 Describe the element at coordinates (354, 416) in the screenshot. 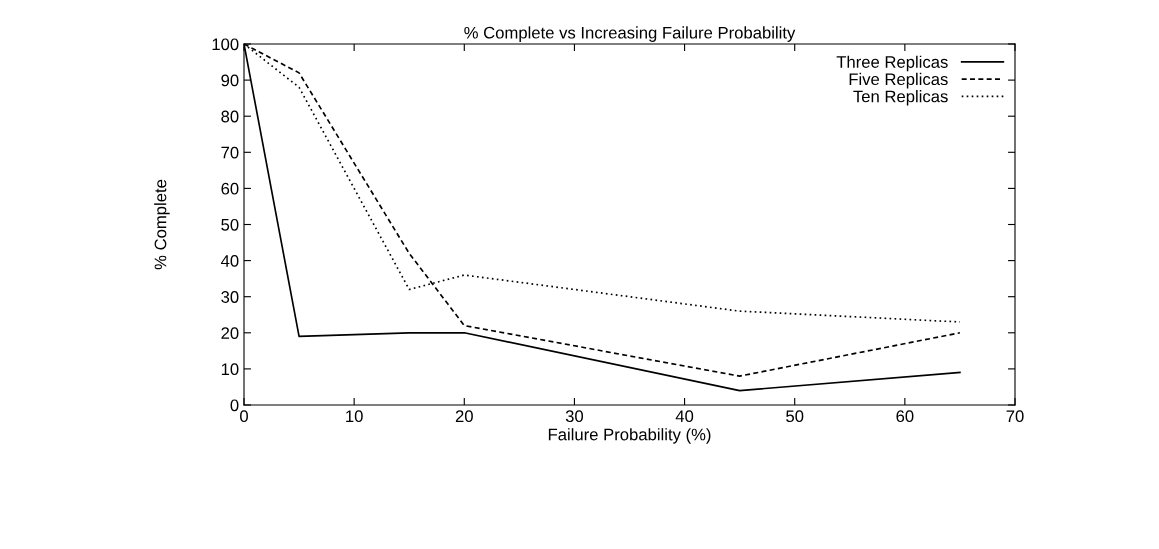

I see `x-tick-label: 10` at that location.